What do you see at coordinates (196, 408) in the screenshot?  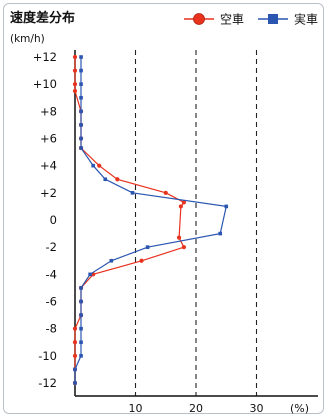 I see `x-tick-label: 20` at bounding box center [196, 408].